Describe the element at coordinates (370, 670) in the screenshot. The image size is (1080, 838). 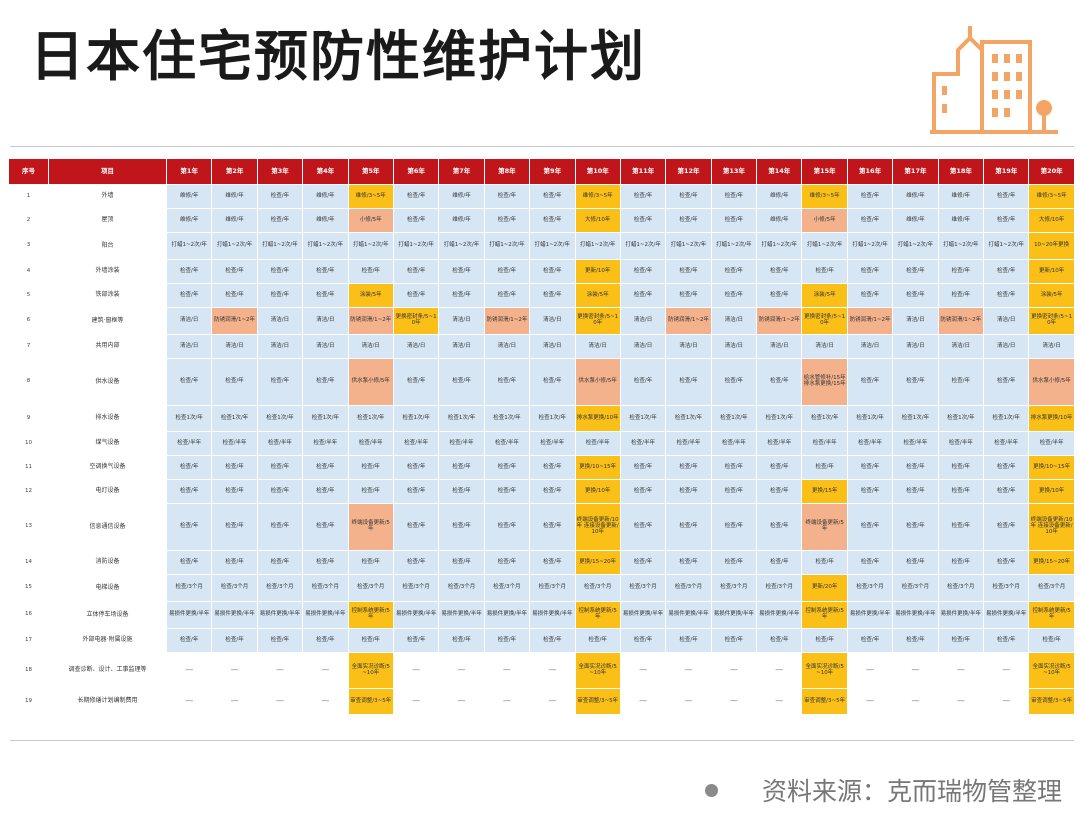
I see `plan-cell: 全面实况诊断/5~10年` at that location.